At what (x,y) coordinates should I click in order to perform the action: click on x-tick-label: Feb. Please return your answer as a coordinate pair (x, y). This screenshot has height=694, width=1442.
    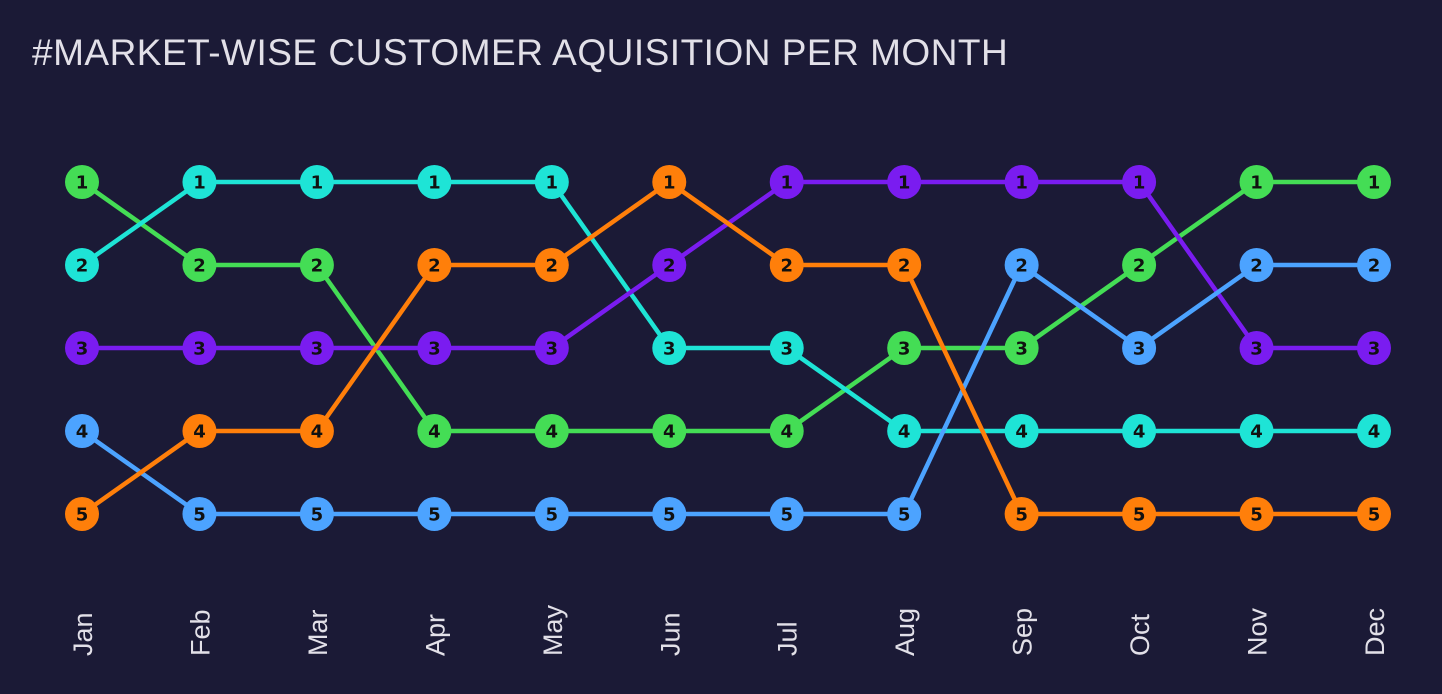
    Looking at the image, I should click on (200, 632).